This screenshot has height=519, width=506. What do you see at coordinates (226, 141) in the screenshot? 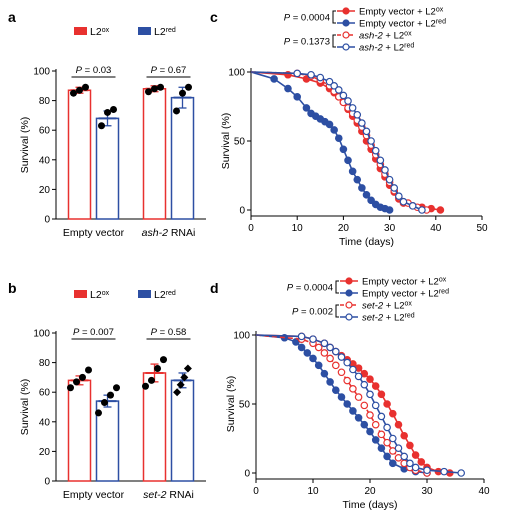
I see `y-axis-label: Survival (%)` at bounding box center [226, 141].